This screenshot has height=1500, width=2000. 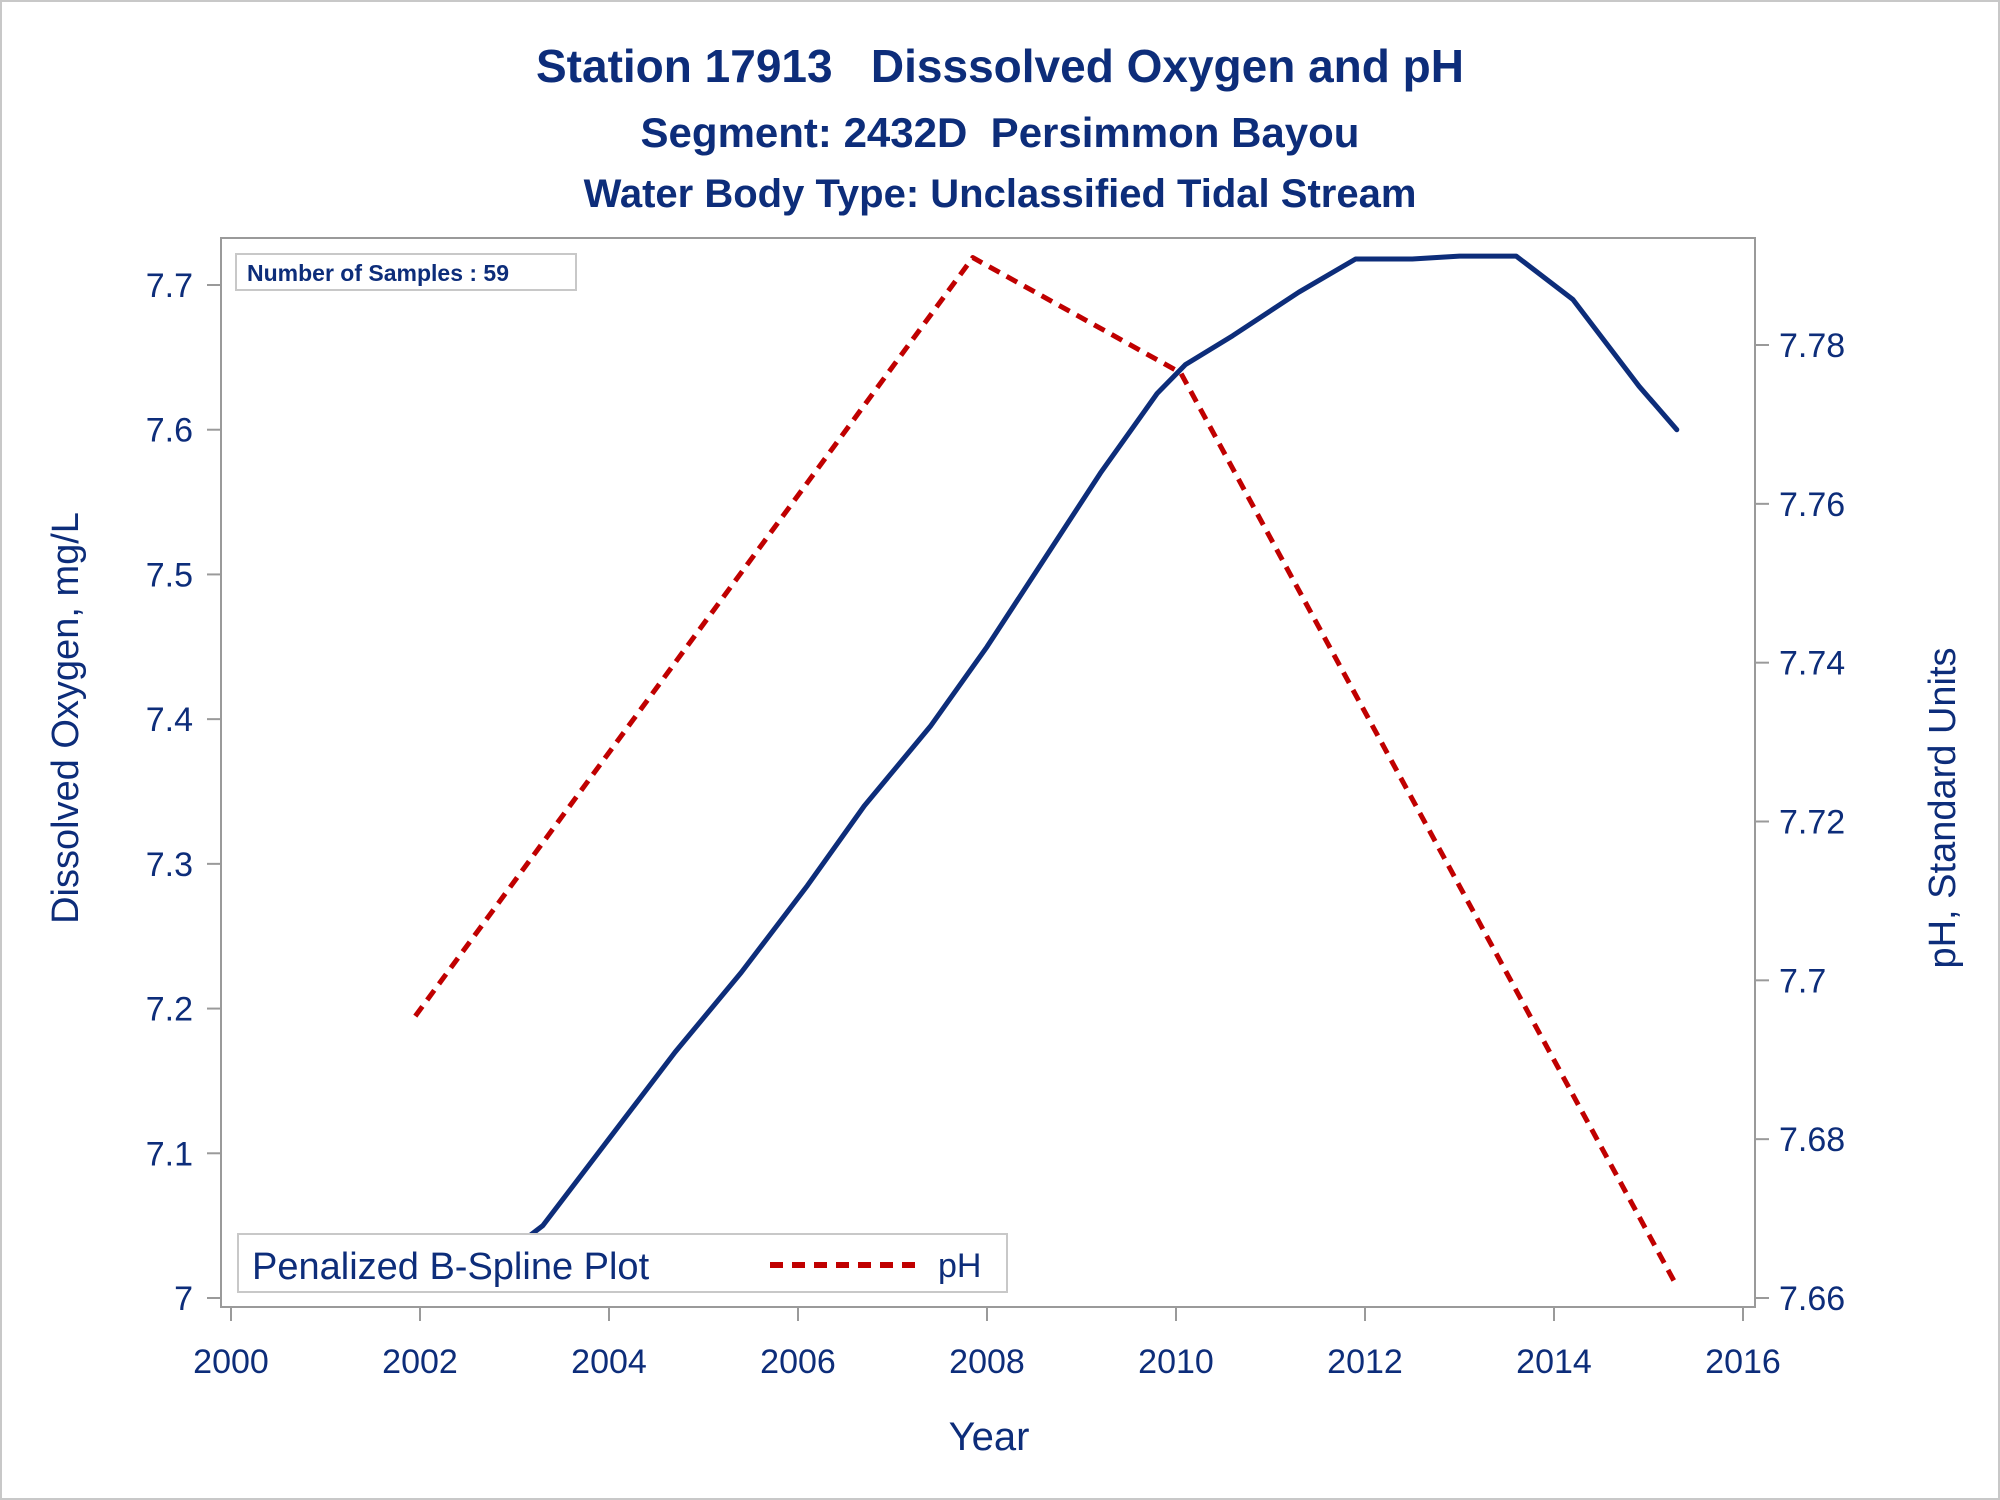 I want to click on y-left-tick-label: 7.5, so click(x=169, y=575).